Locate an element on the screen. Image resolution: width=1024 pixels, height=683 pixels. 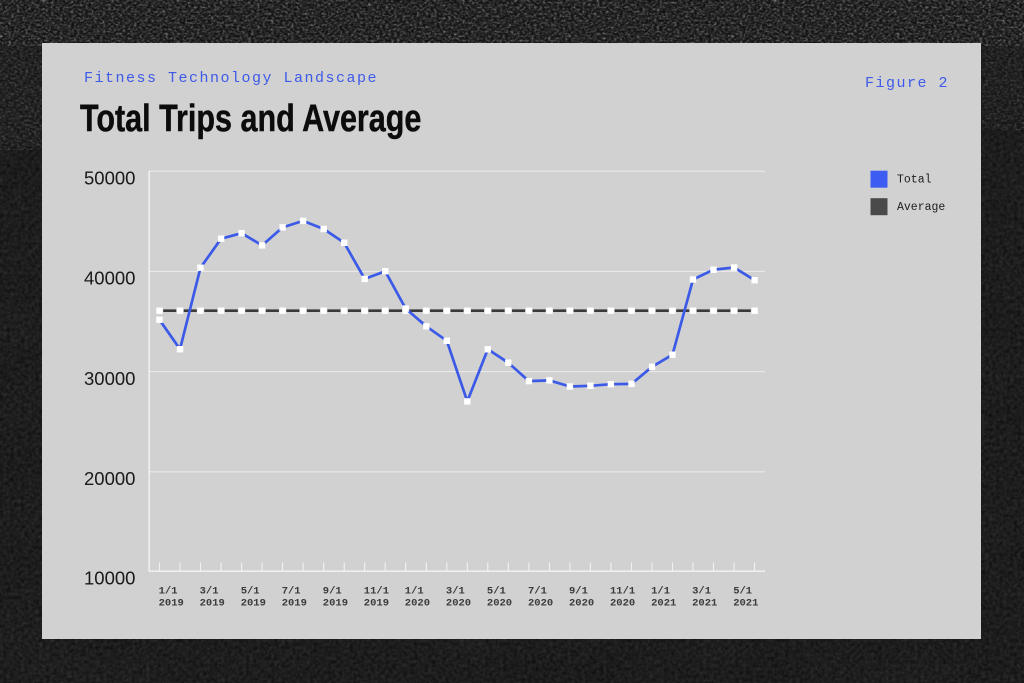
svg-text: 40000 is located at coordinates (109, 278).